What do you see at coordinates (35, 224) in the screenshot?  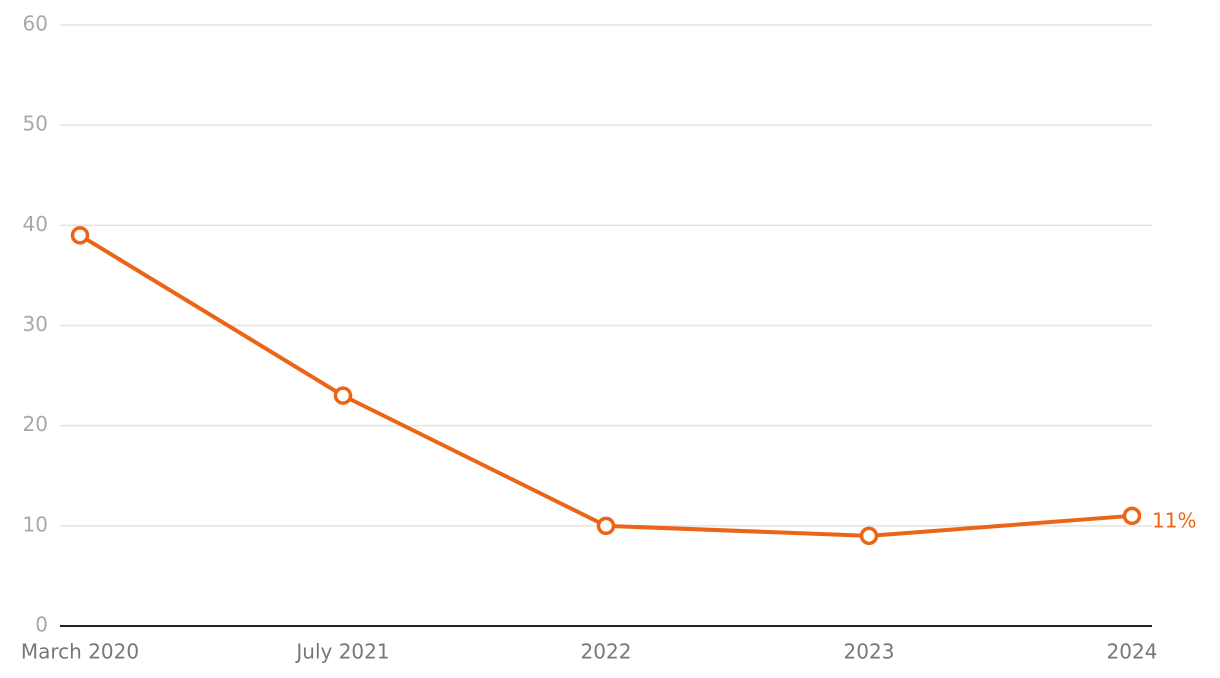 I see `y-tick-label: 40` at bounding box center [35, 224].